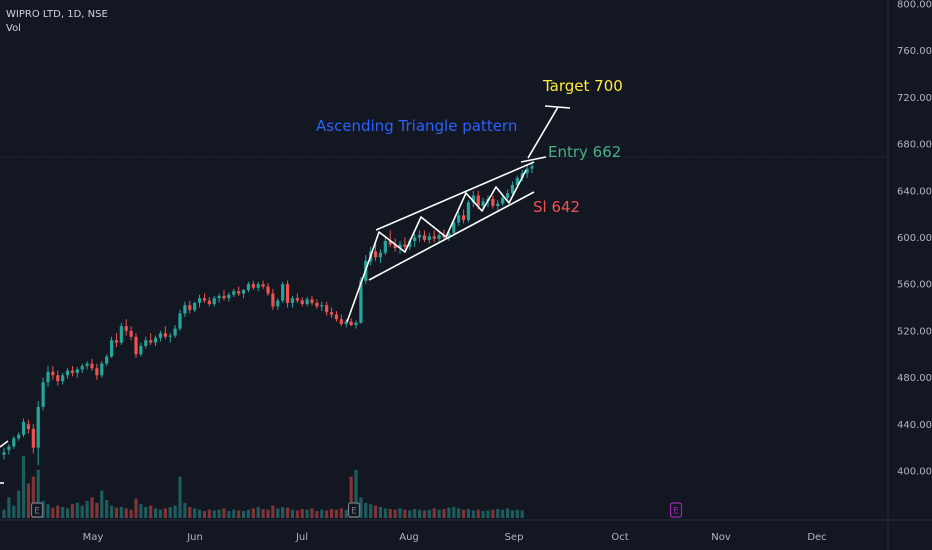 This screenshot has width=932, height=550. What do you see at coordinates (914, 238) in the screenshot?
I see `price-tick-label: 600.00` at bounding box center [914, 238].